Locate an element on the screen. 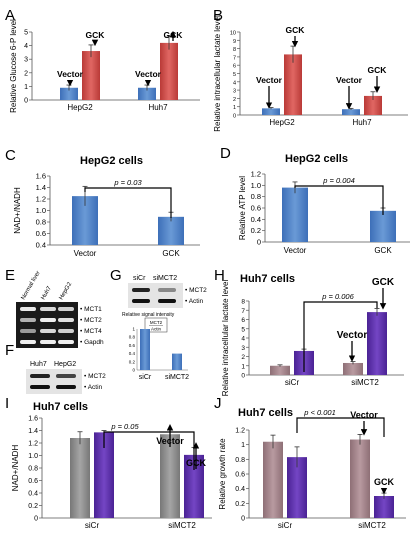  legend-text: MCT2 is located at coordinates (156, 322).